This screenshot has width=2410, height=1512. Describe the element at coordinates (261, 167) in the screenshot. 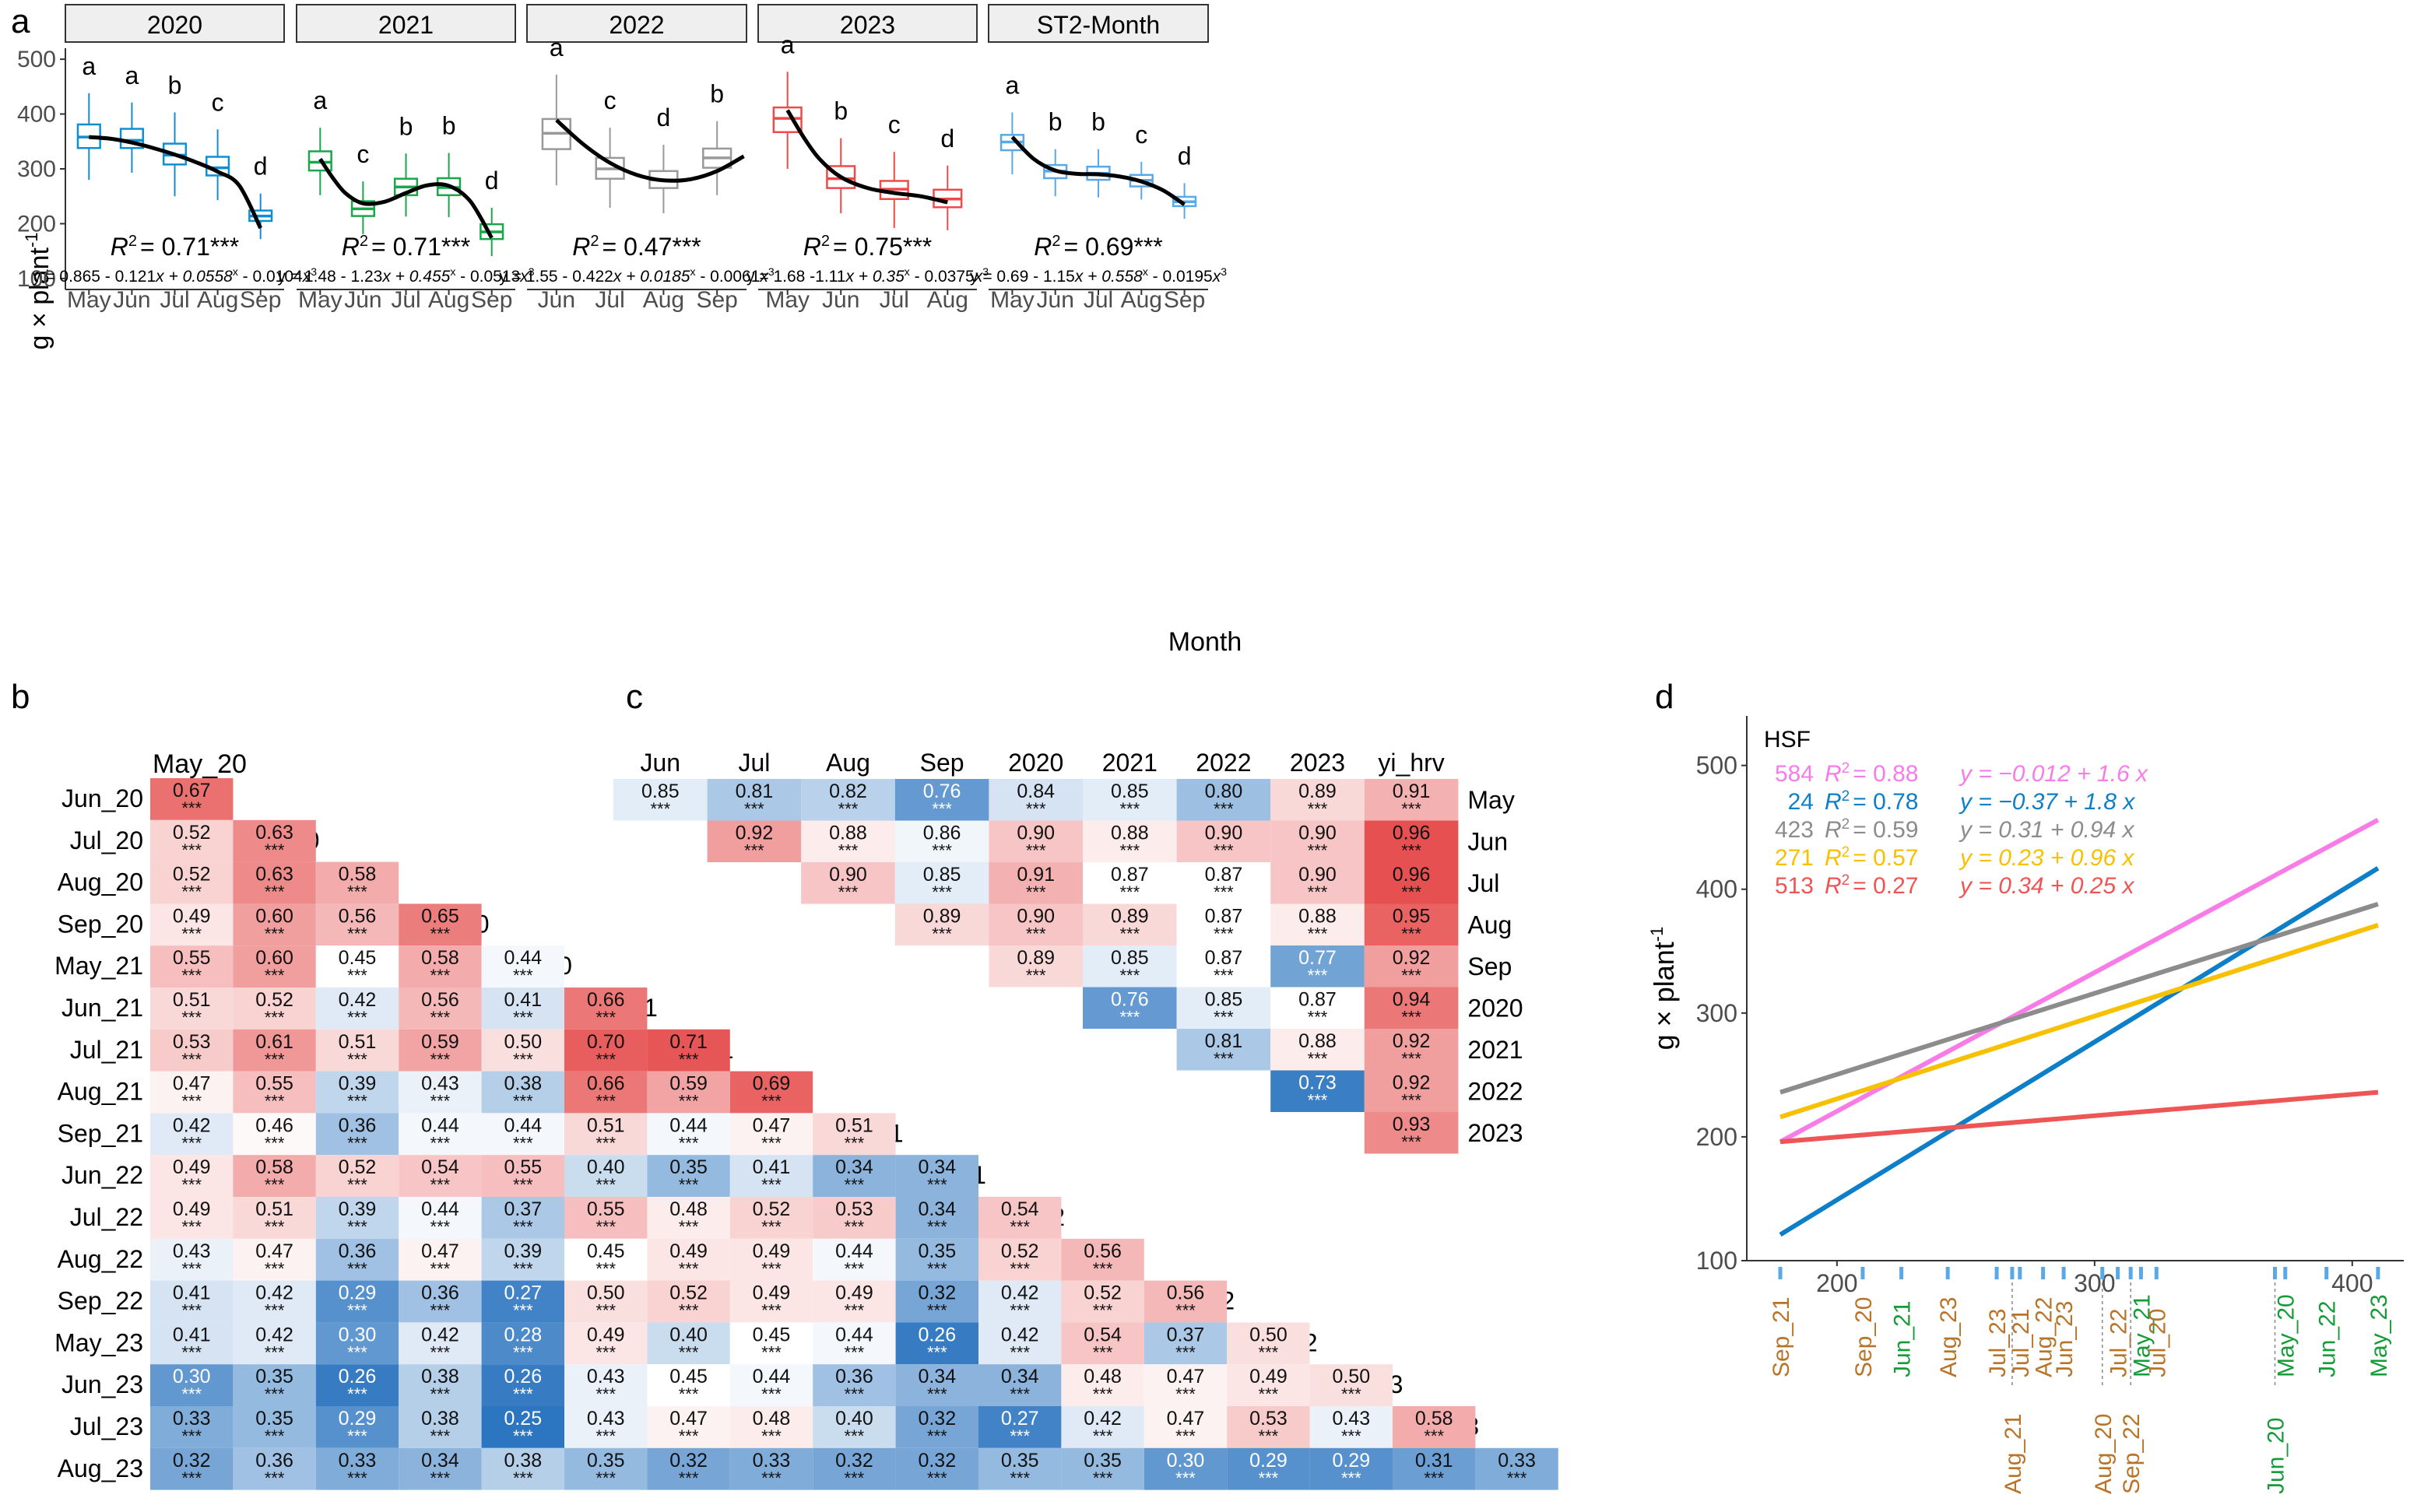

I see `significance-letter: d` at that location.